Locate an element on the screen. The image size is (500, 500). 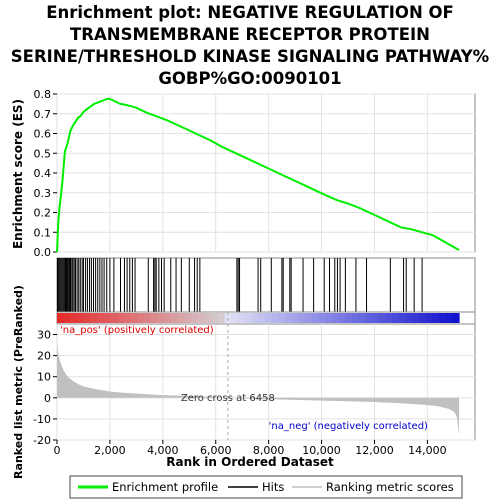
metric-y-axis: 30 20 10 0 -10 -20 is located at coordinates (45, 388).